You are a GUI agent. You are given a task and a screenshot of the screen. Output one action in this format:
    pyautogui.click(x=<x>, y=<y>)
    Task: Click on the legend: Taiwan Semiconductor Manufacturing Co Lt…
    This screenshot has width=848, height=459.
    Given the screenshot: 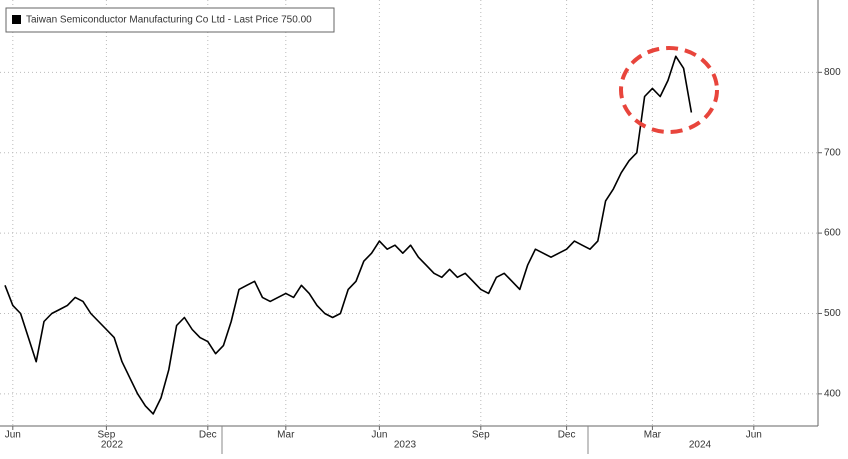 What is the action you would take?
    pyautogui.click(x=170, y=20)
    